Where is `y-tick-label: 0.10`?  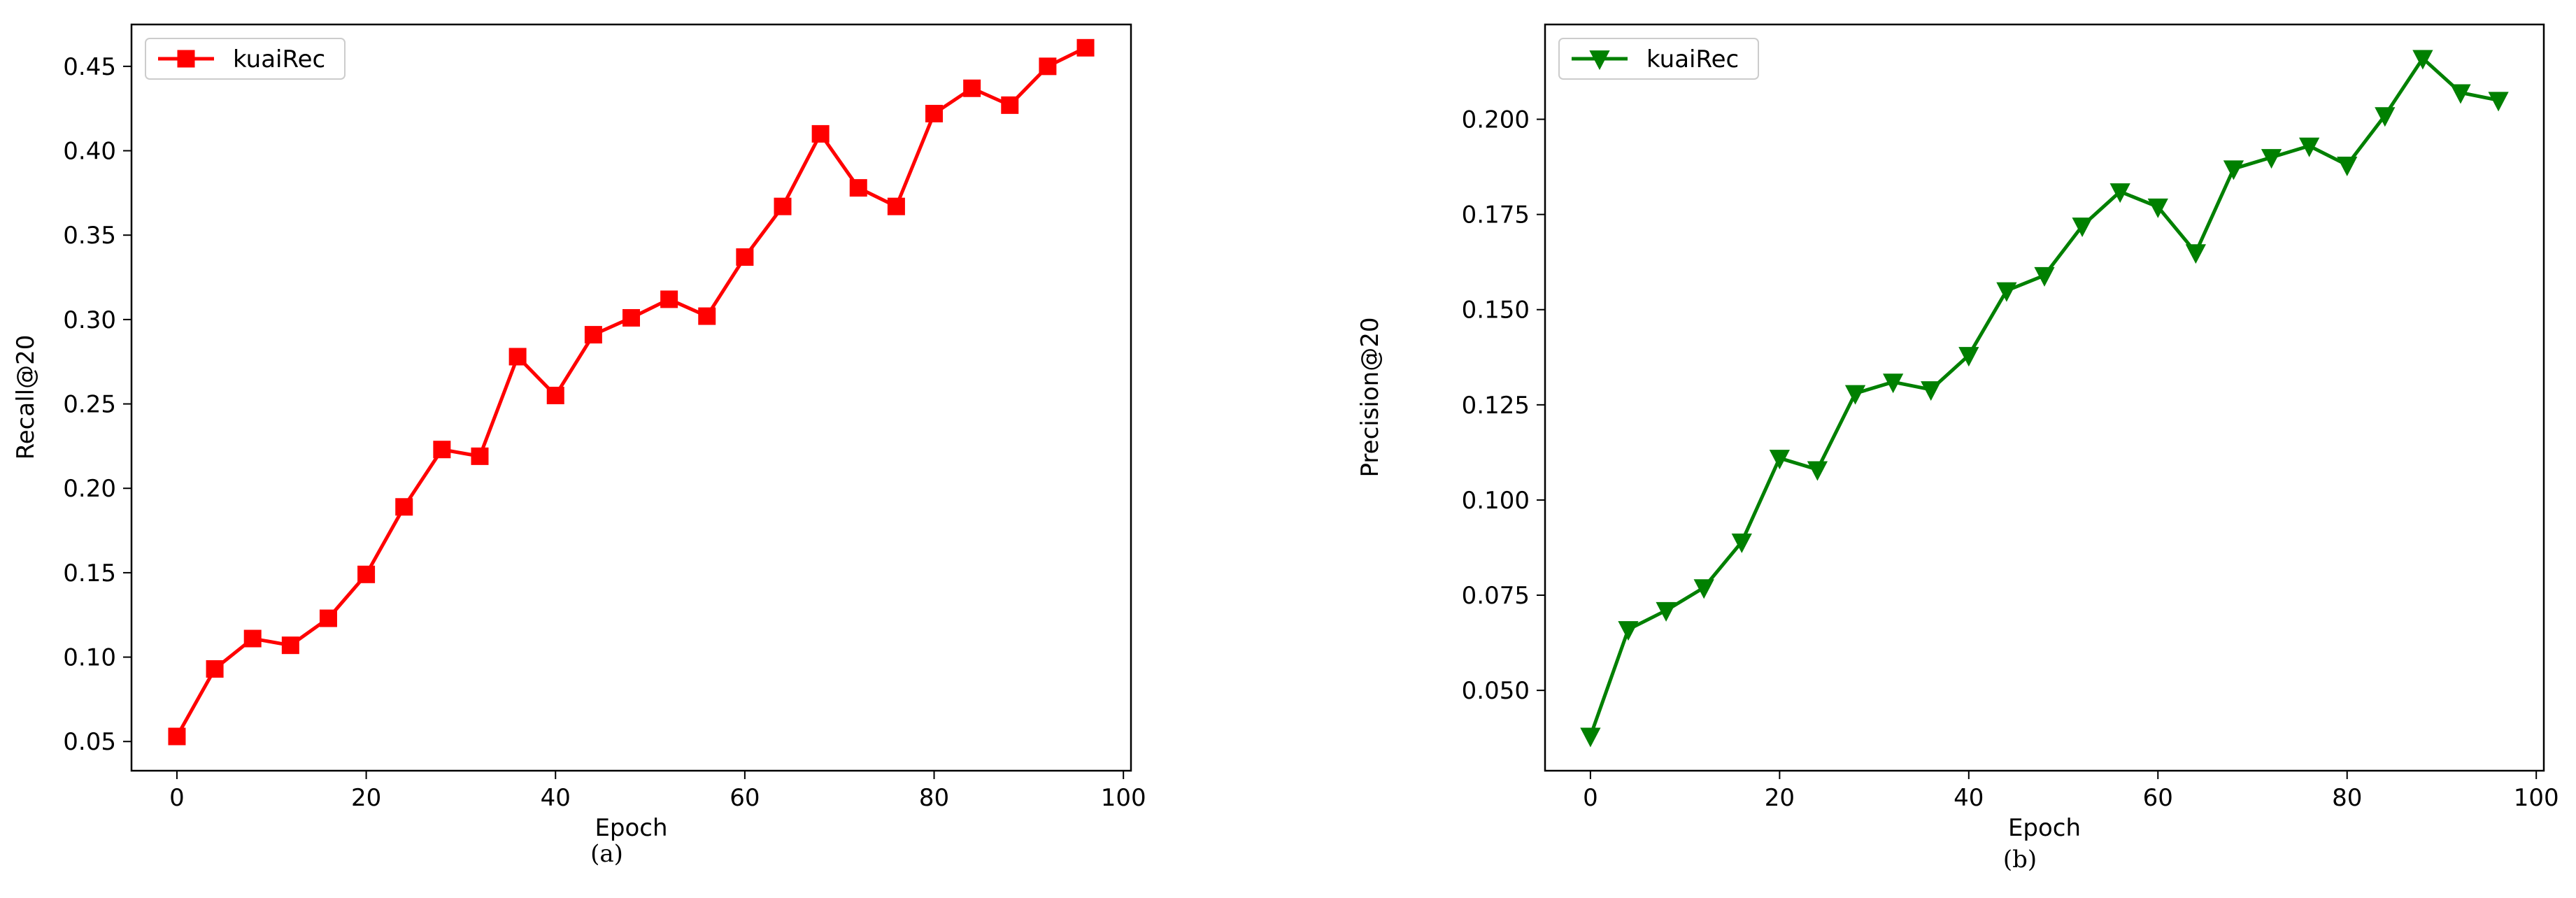
y-tick-label: 0.10 is located at coordinates (89, 658).